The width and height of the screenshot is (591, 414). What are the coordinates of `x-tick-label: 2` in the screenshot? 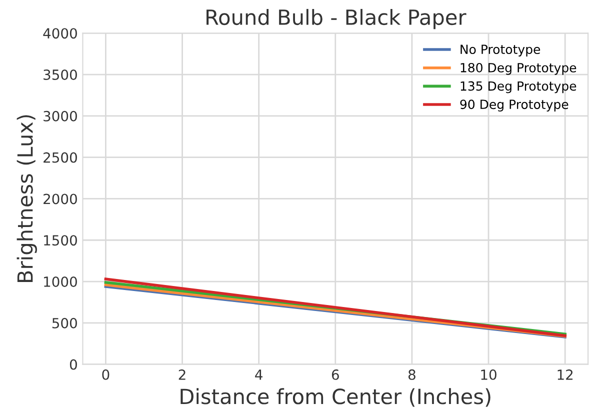 It's located at (182, 374).